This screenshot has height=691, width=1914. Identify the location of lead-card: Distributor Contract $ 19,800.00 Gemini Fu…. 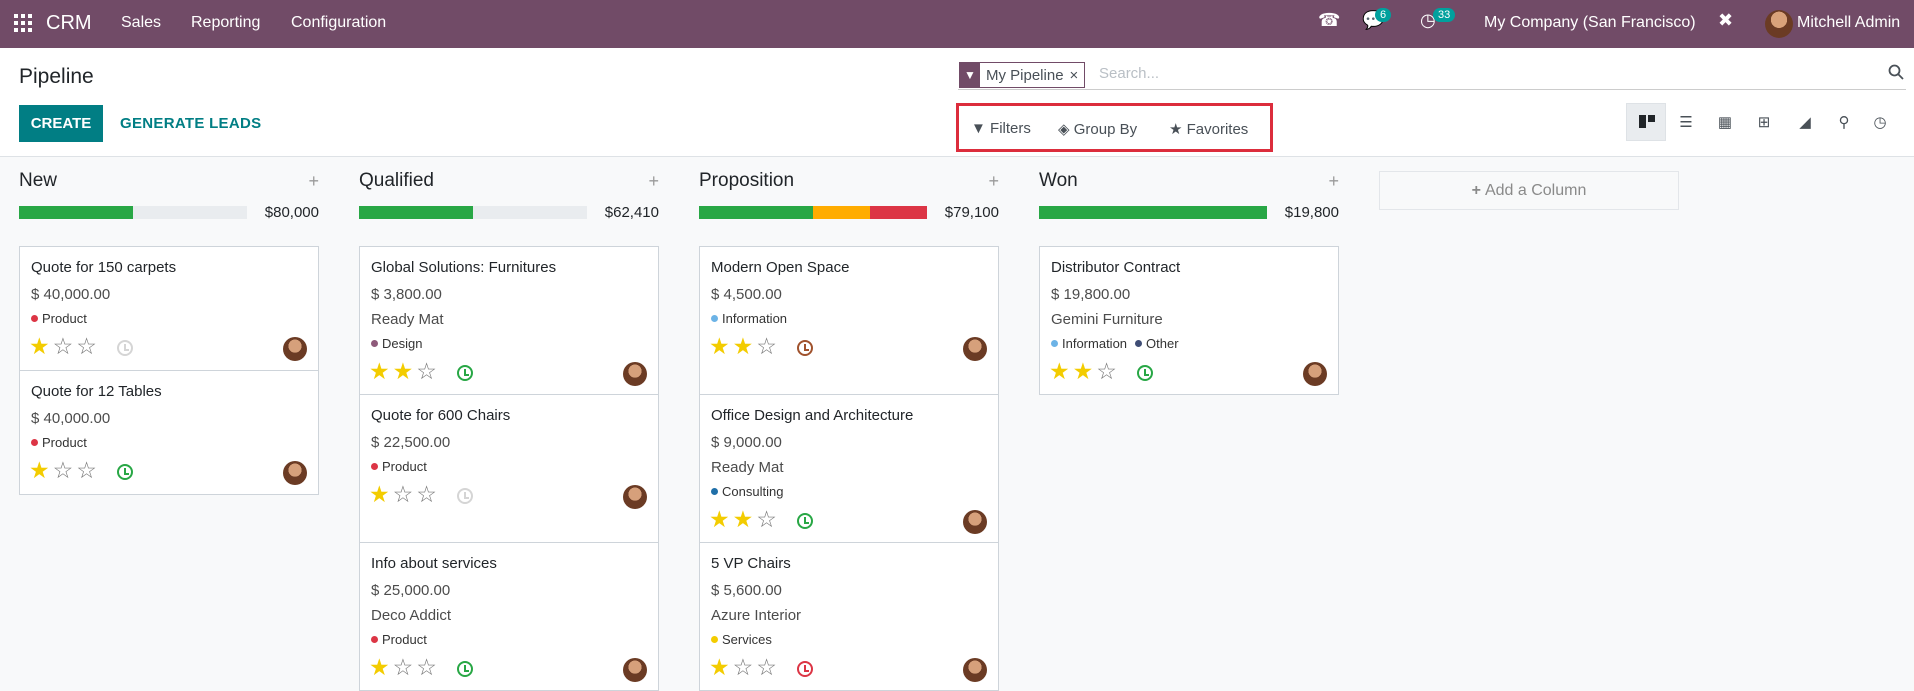
(1189, 320).